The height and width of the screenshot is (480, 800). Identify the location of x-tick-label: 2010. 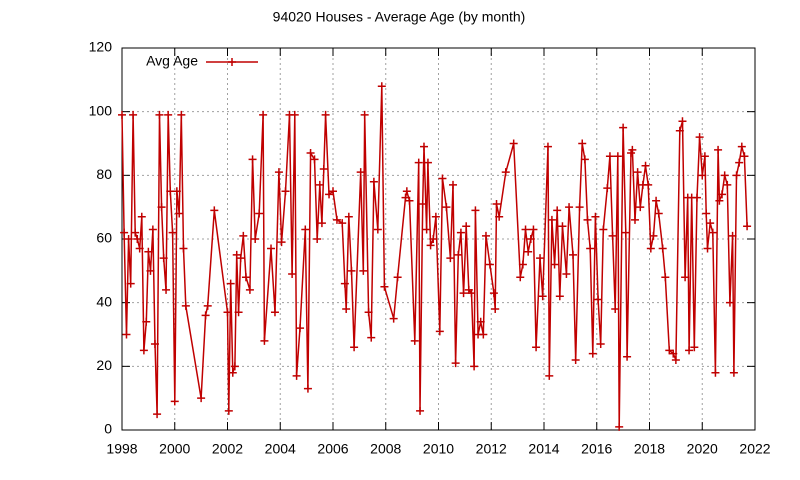
(438, 449).